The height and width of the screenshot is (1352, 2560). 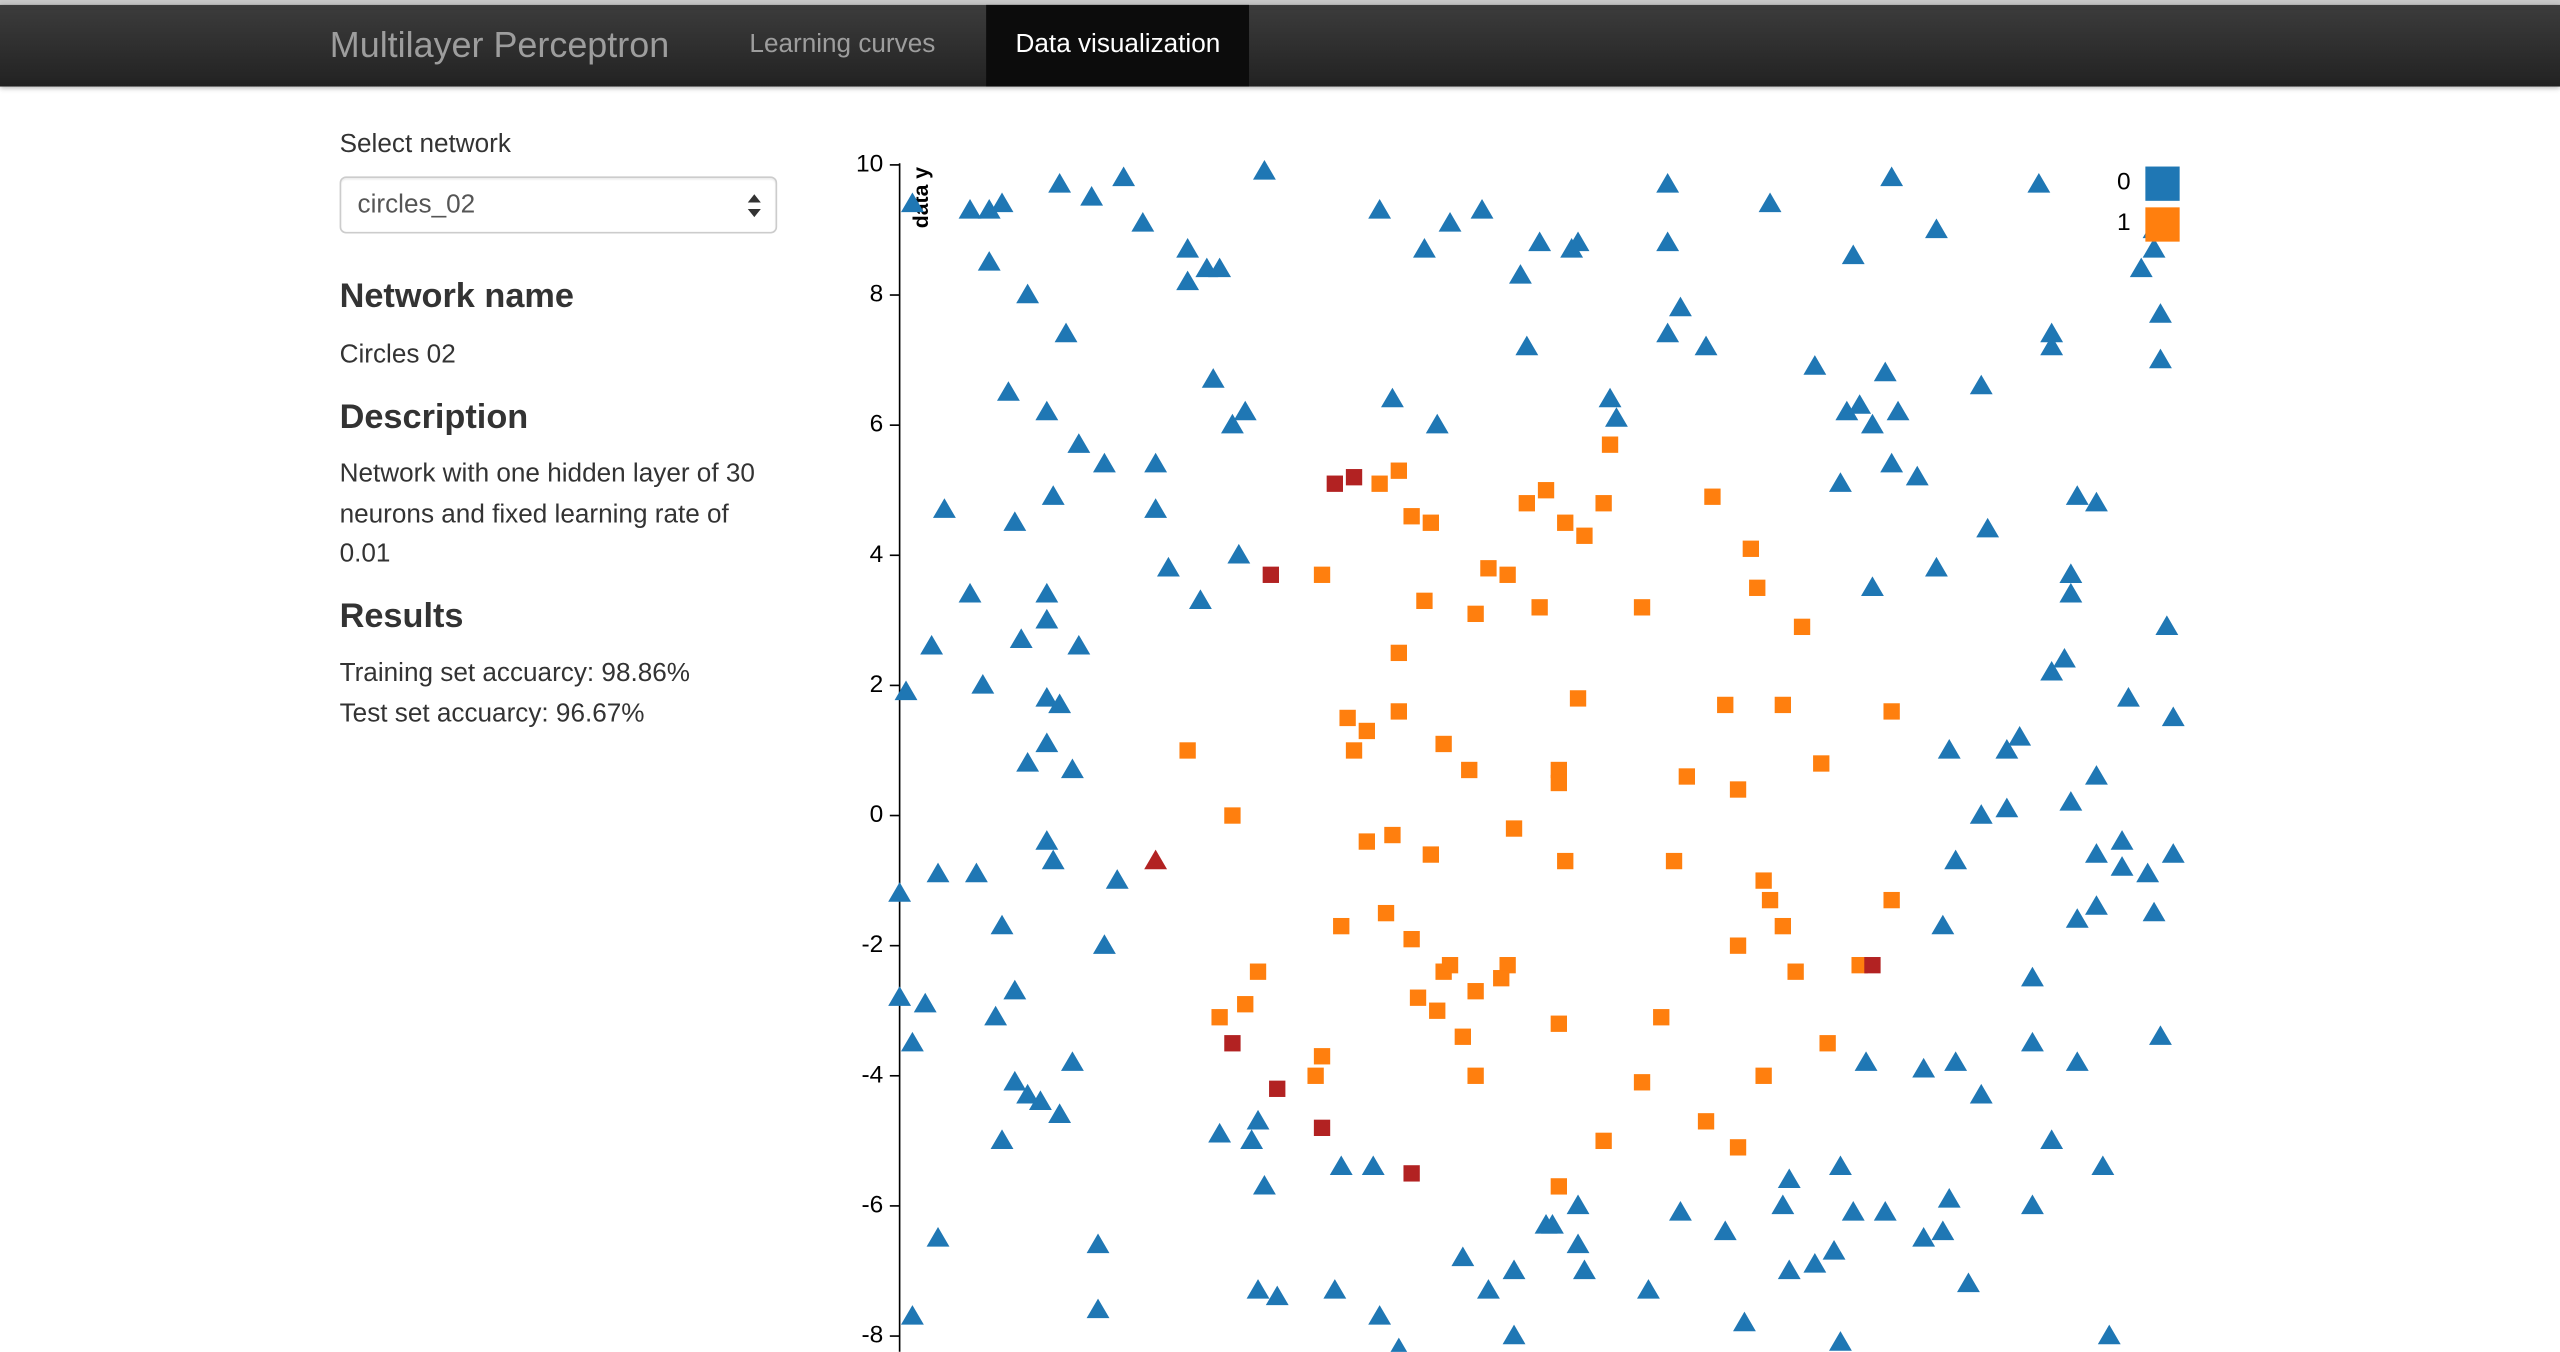 I want to click on nav-link: Learning curves, so click(x=842, y=45).